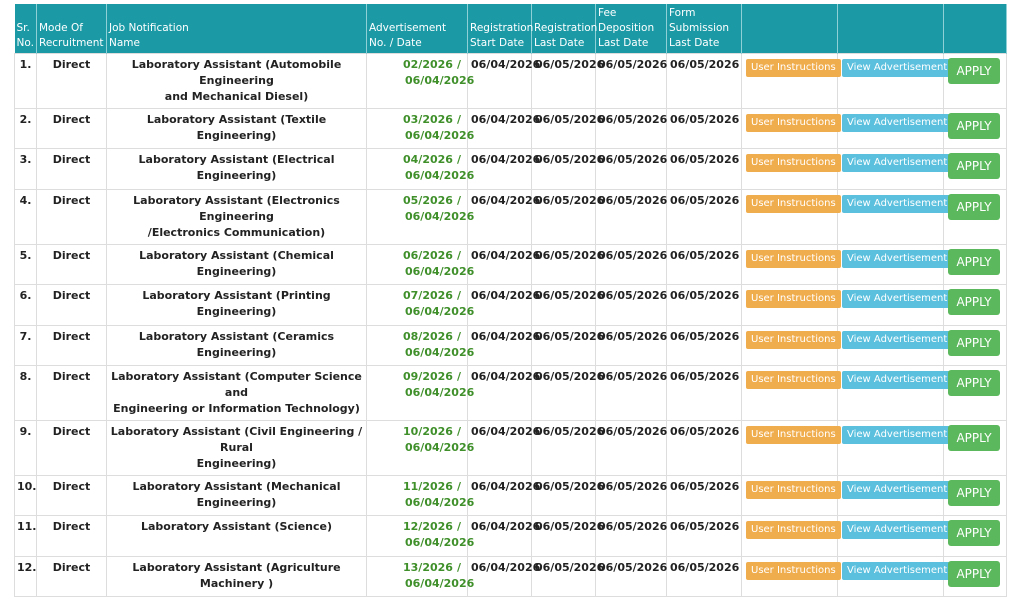 Image resolution: width=1024 pixels, height=597 pixels. I want to click on sr-no: 3., so click(25, 160).